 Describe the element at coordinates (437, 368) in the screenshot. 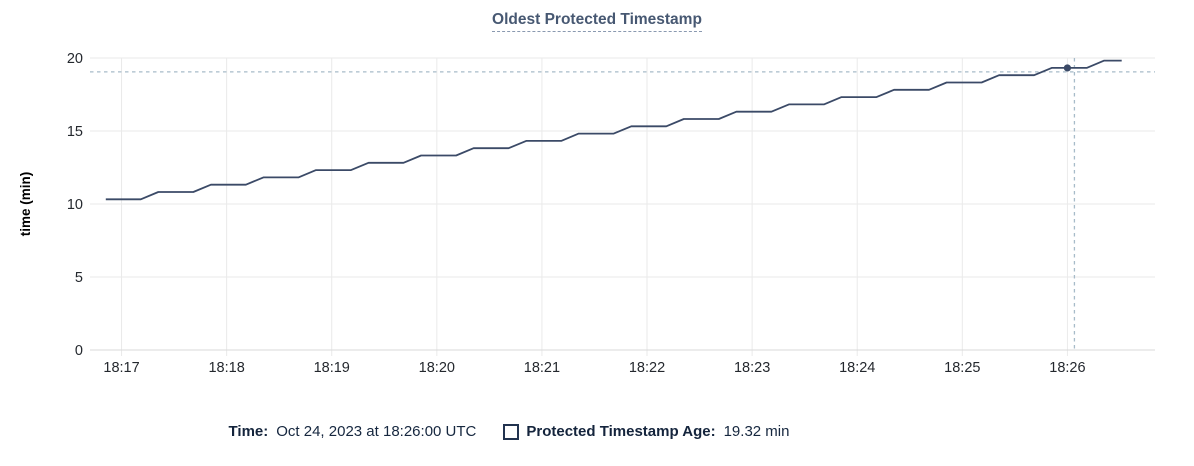

I see `x-tick-label: 18:20` at that location.